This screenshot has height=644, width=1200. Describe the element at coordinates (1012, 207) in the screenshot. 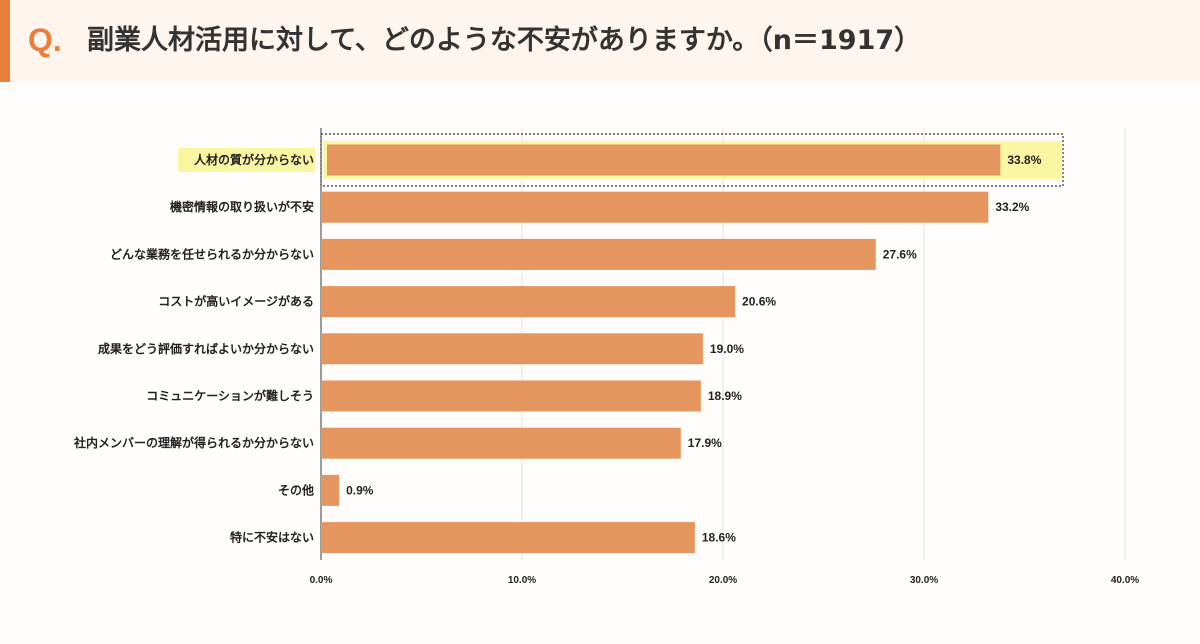

I see `value-label: 33.2%` at that location.